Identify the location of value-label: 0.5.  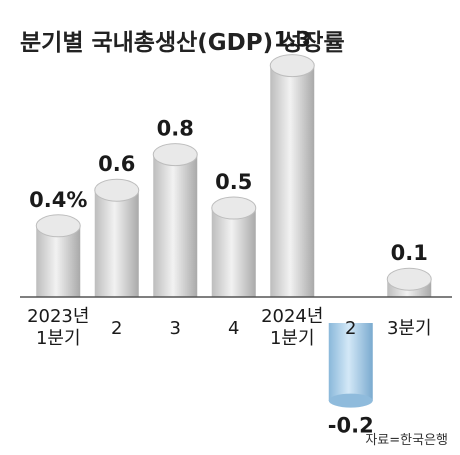
(233, 182).